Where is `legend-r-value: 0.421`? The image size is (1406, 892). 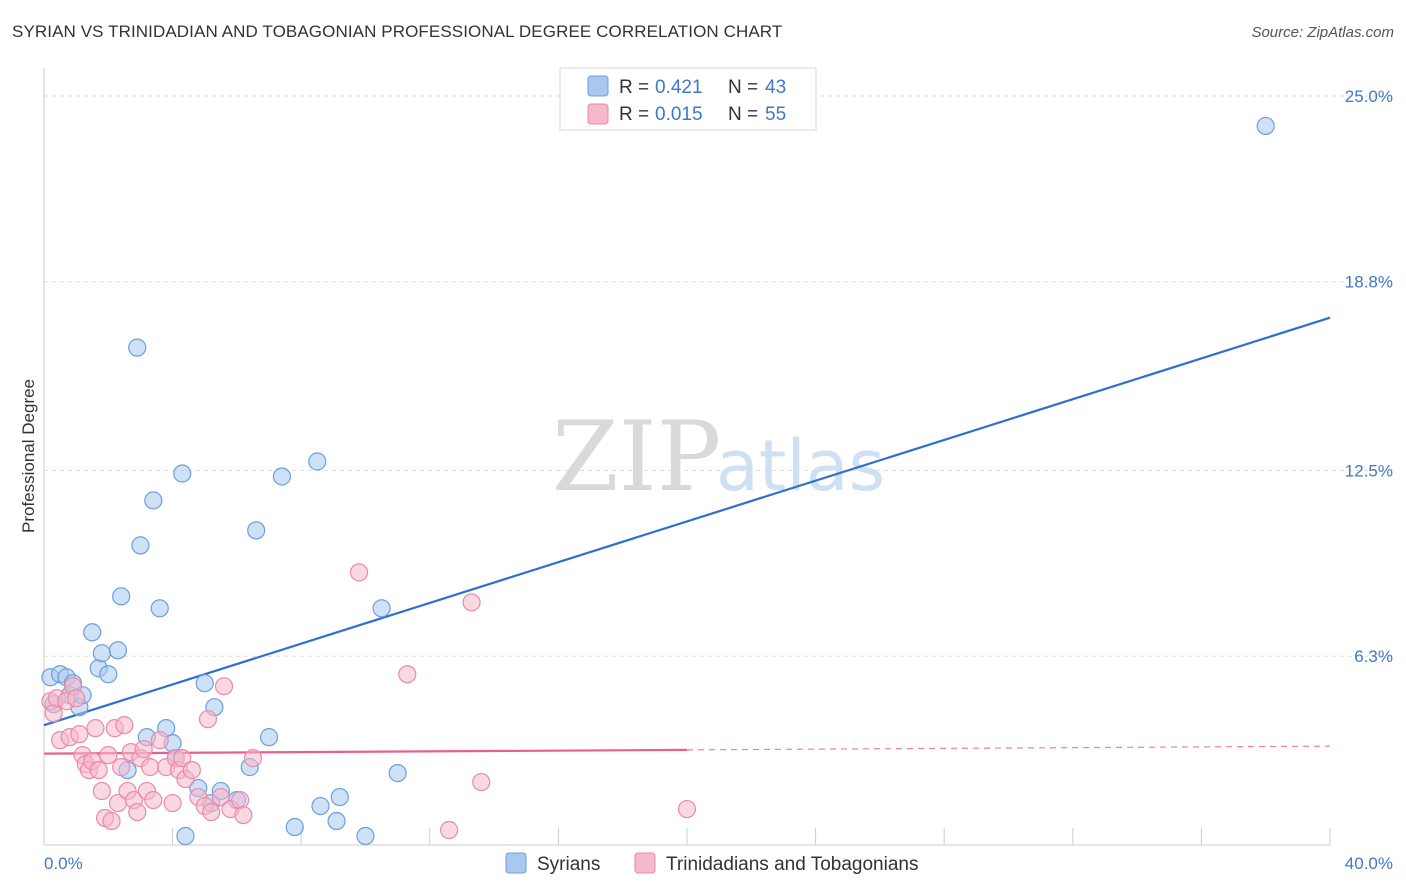
legend-r-value: 0.421 is located at coordinates (679, 87).